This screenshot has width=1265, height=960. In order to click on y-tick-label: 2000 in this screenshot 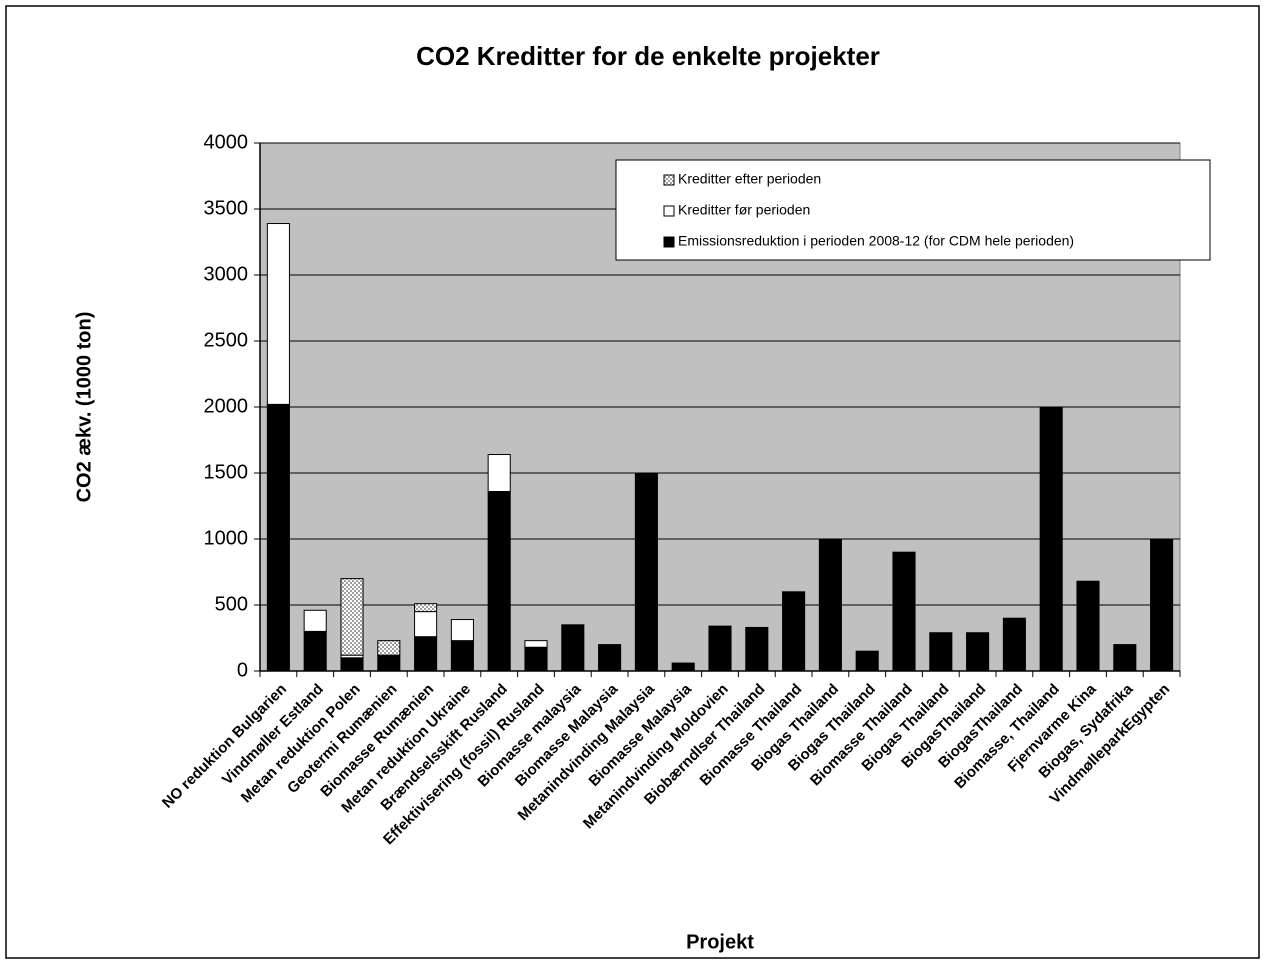, I will do `click(226, 406)`.